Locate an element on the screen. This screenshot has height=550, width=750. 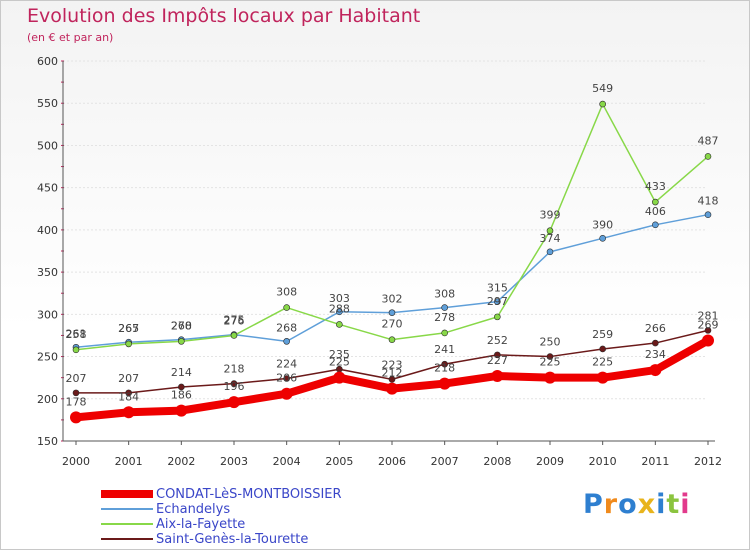
data-label: 418 is located at coordinates (708, 201).